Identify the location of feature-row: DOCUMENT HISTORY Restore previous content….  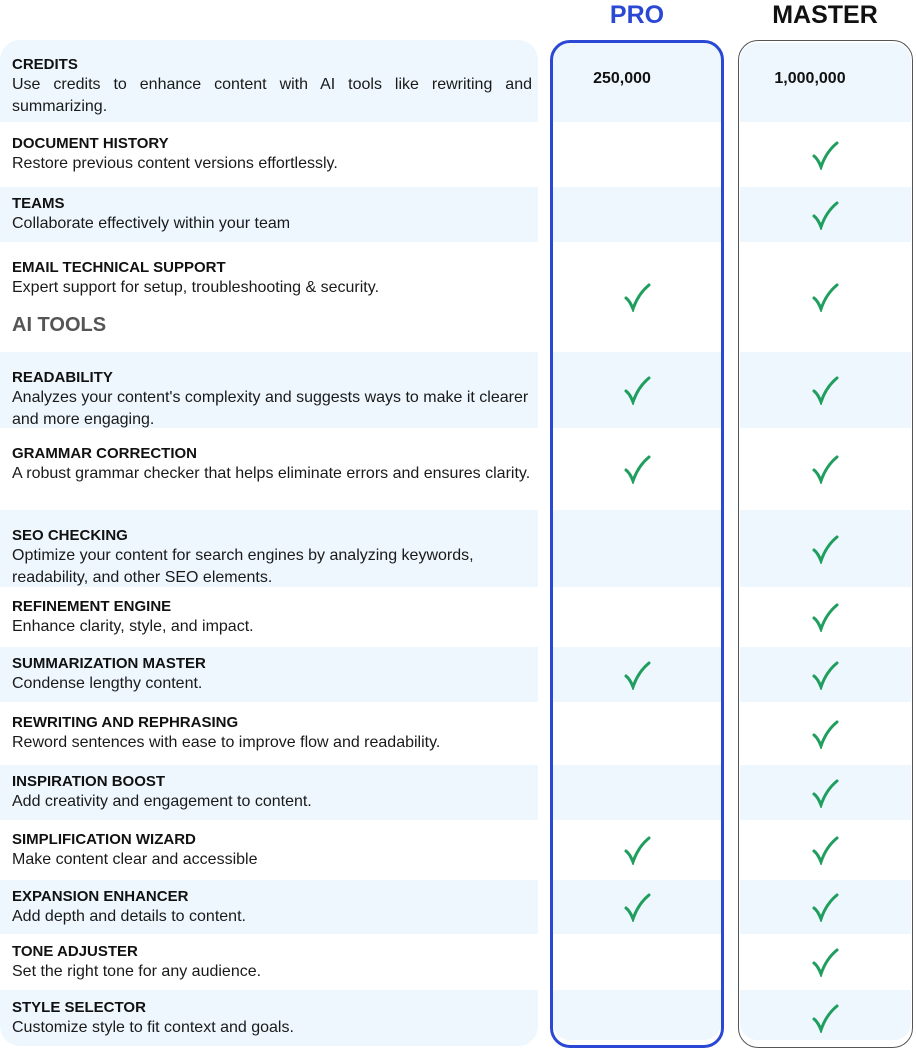
(272, 154).